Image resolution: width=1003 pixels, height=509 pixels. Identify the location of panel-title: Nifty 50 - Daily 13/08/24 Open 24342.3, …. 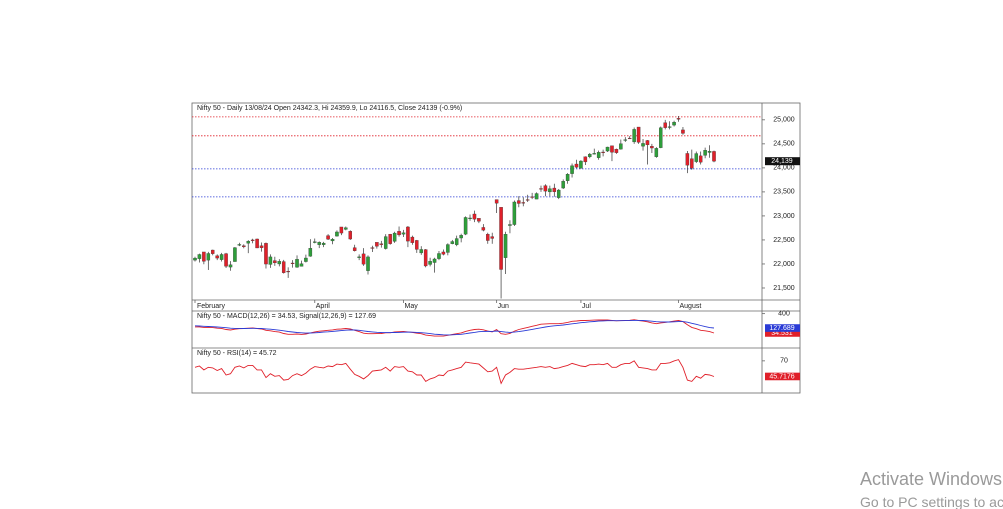
(329, 108).